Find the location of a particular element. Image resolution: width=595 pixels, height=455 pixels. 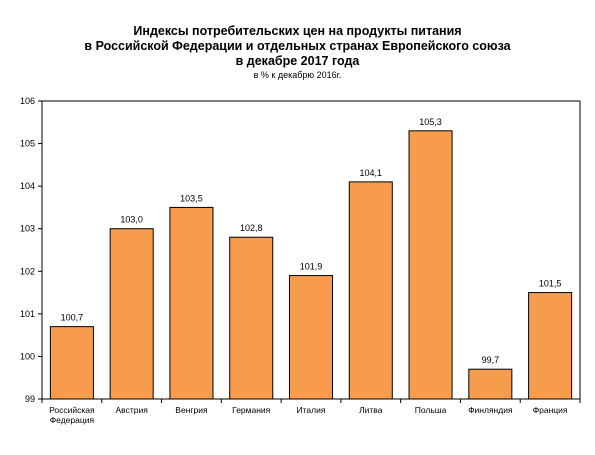

data-label: 99,7 is located at coordinates (491, 360).